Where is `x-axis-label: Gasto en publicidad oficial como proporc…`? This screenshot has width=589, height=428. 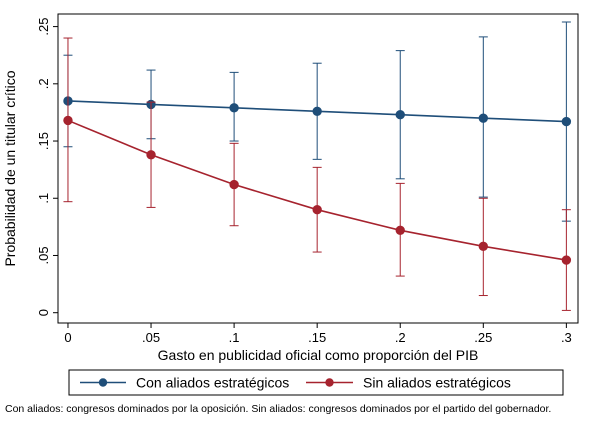 x-axis-label: Gasto en publicidad oficial como proporc… is located at coordinates (318, 355).